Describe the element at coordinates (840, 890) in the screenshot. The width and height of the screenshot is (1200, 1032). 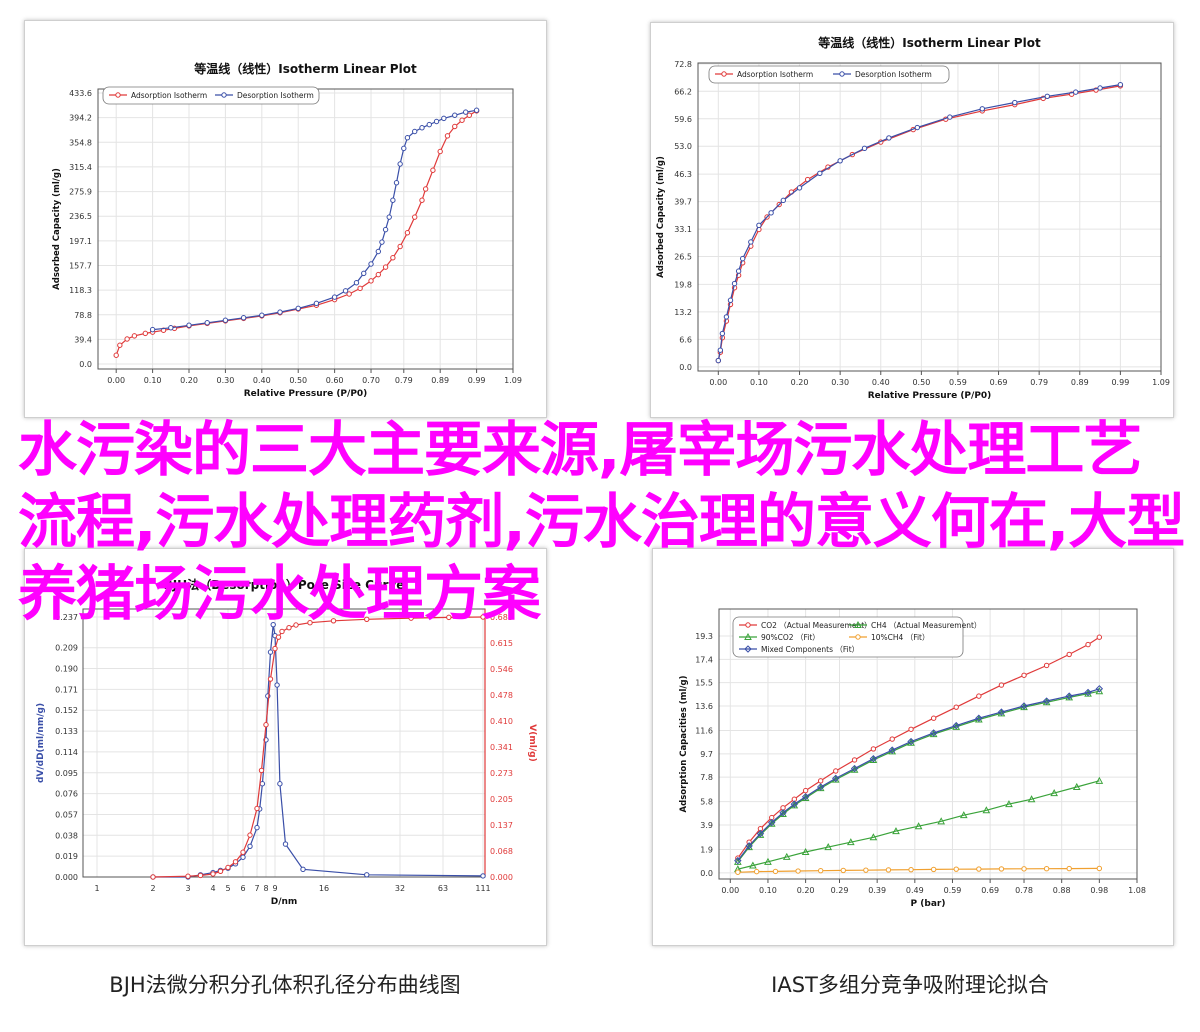
I see `x-tick-label: 0.29` at that location.